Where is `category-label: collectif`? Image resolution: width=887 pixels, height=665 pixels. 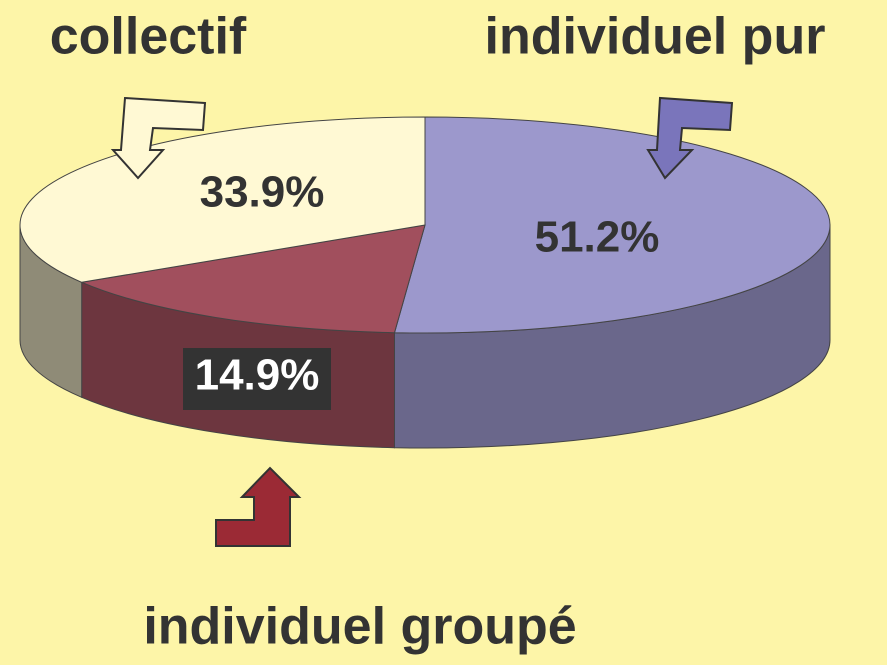
category-label: collectif is located at coordinates (148, 37).